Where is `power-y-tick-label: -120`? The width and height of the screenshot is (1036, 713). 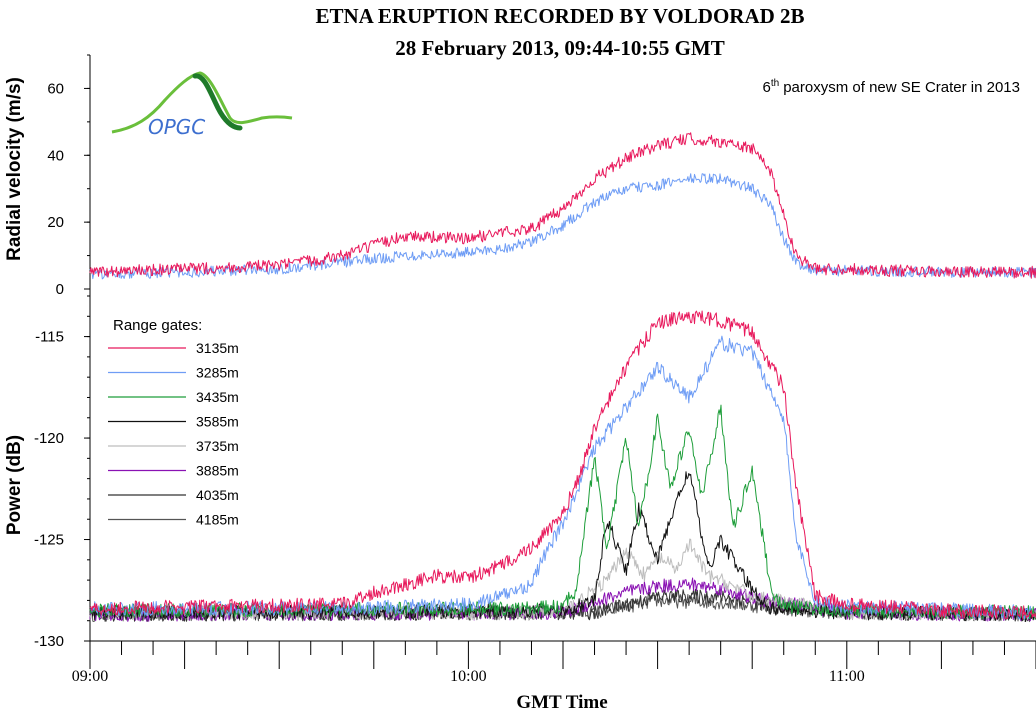 power-y-tick-label: -120 is located at coordinates (49, 438).